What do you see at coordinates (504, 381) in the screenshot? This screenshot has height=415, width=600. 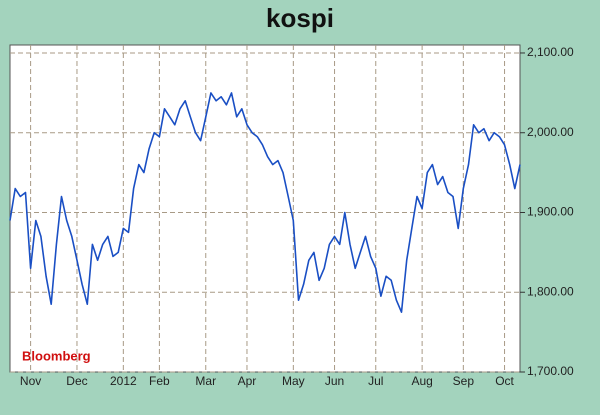 I see `x-tick-label: Oct` at bounding box center [504, 381].